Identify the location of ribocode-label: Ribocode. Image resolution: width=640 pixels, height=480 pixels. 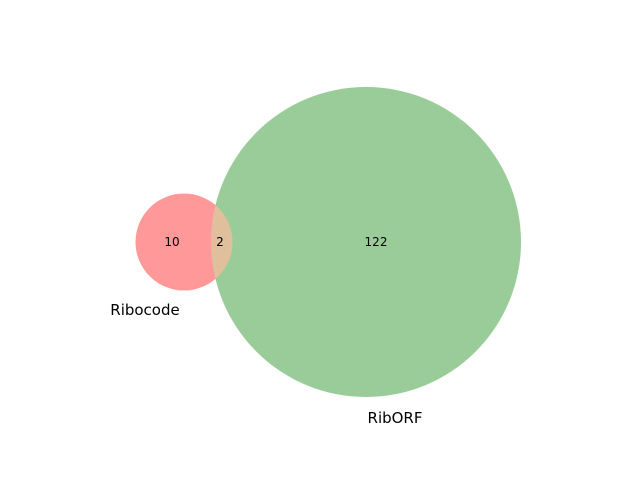
(144, 310).